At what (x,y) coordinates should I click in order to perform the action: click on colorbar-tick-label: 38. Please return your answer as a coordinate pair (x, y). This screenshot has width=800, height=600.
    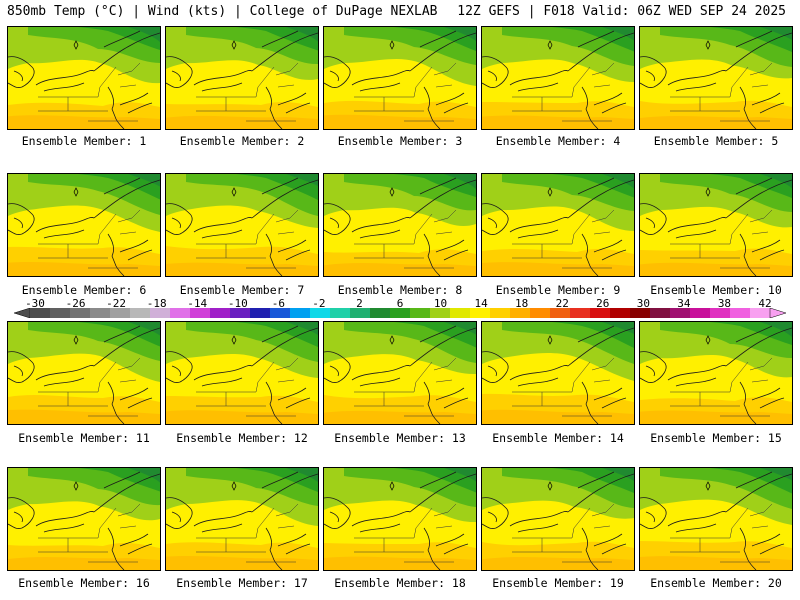
    Looking at the image, I should click on (724, 303).